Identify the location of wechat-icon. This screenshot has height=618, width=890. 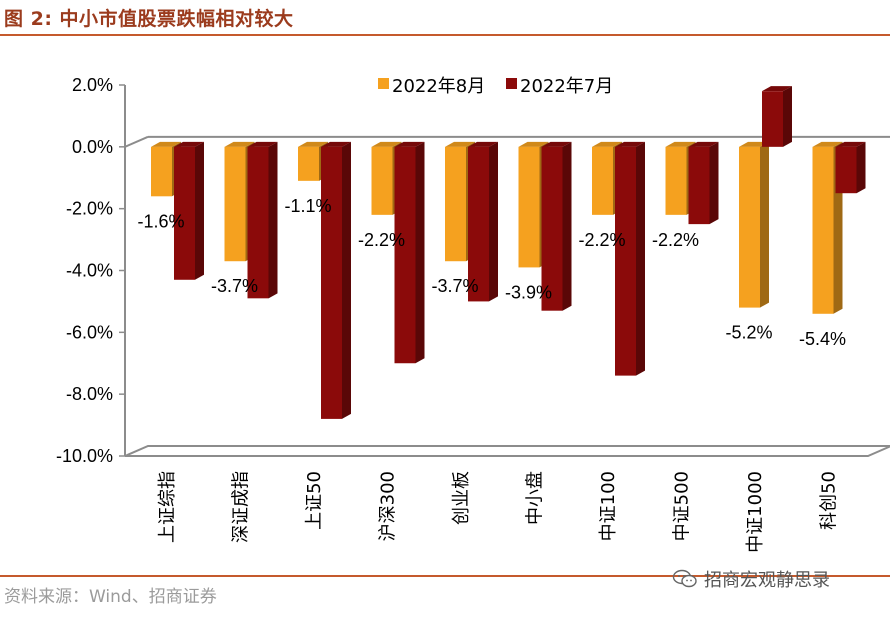
(684, 578).